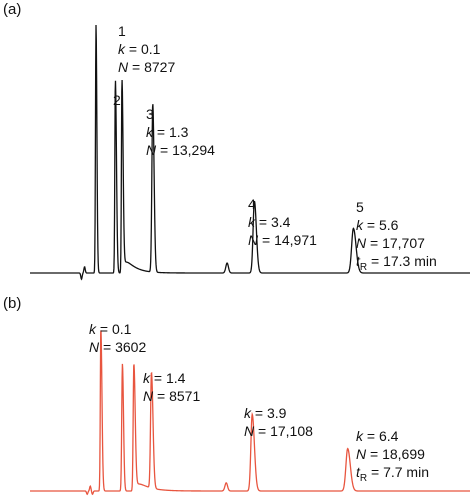  Describe the element at coordinates (167, 132) in the screenshot. I see `peak-label-a-3-line-2: k = 1.3` at that location.